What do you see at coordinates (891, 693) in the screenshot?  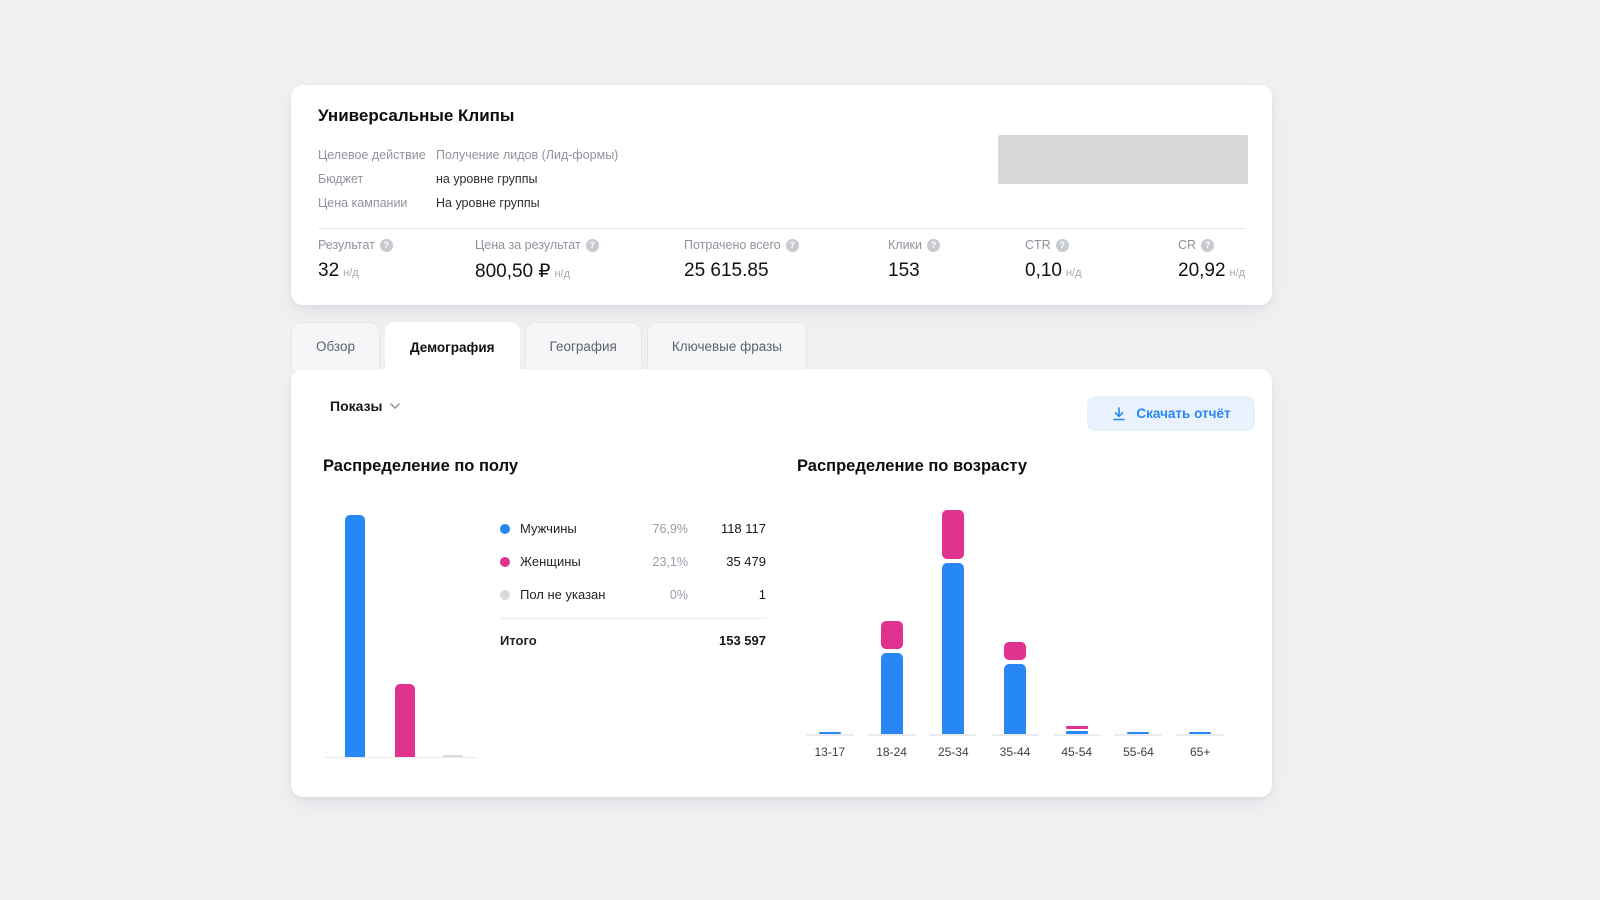 I see `age-bar-male` at bounding box center [891, 693].